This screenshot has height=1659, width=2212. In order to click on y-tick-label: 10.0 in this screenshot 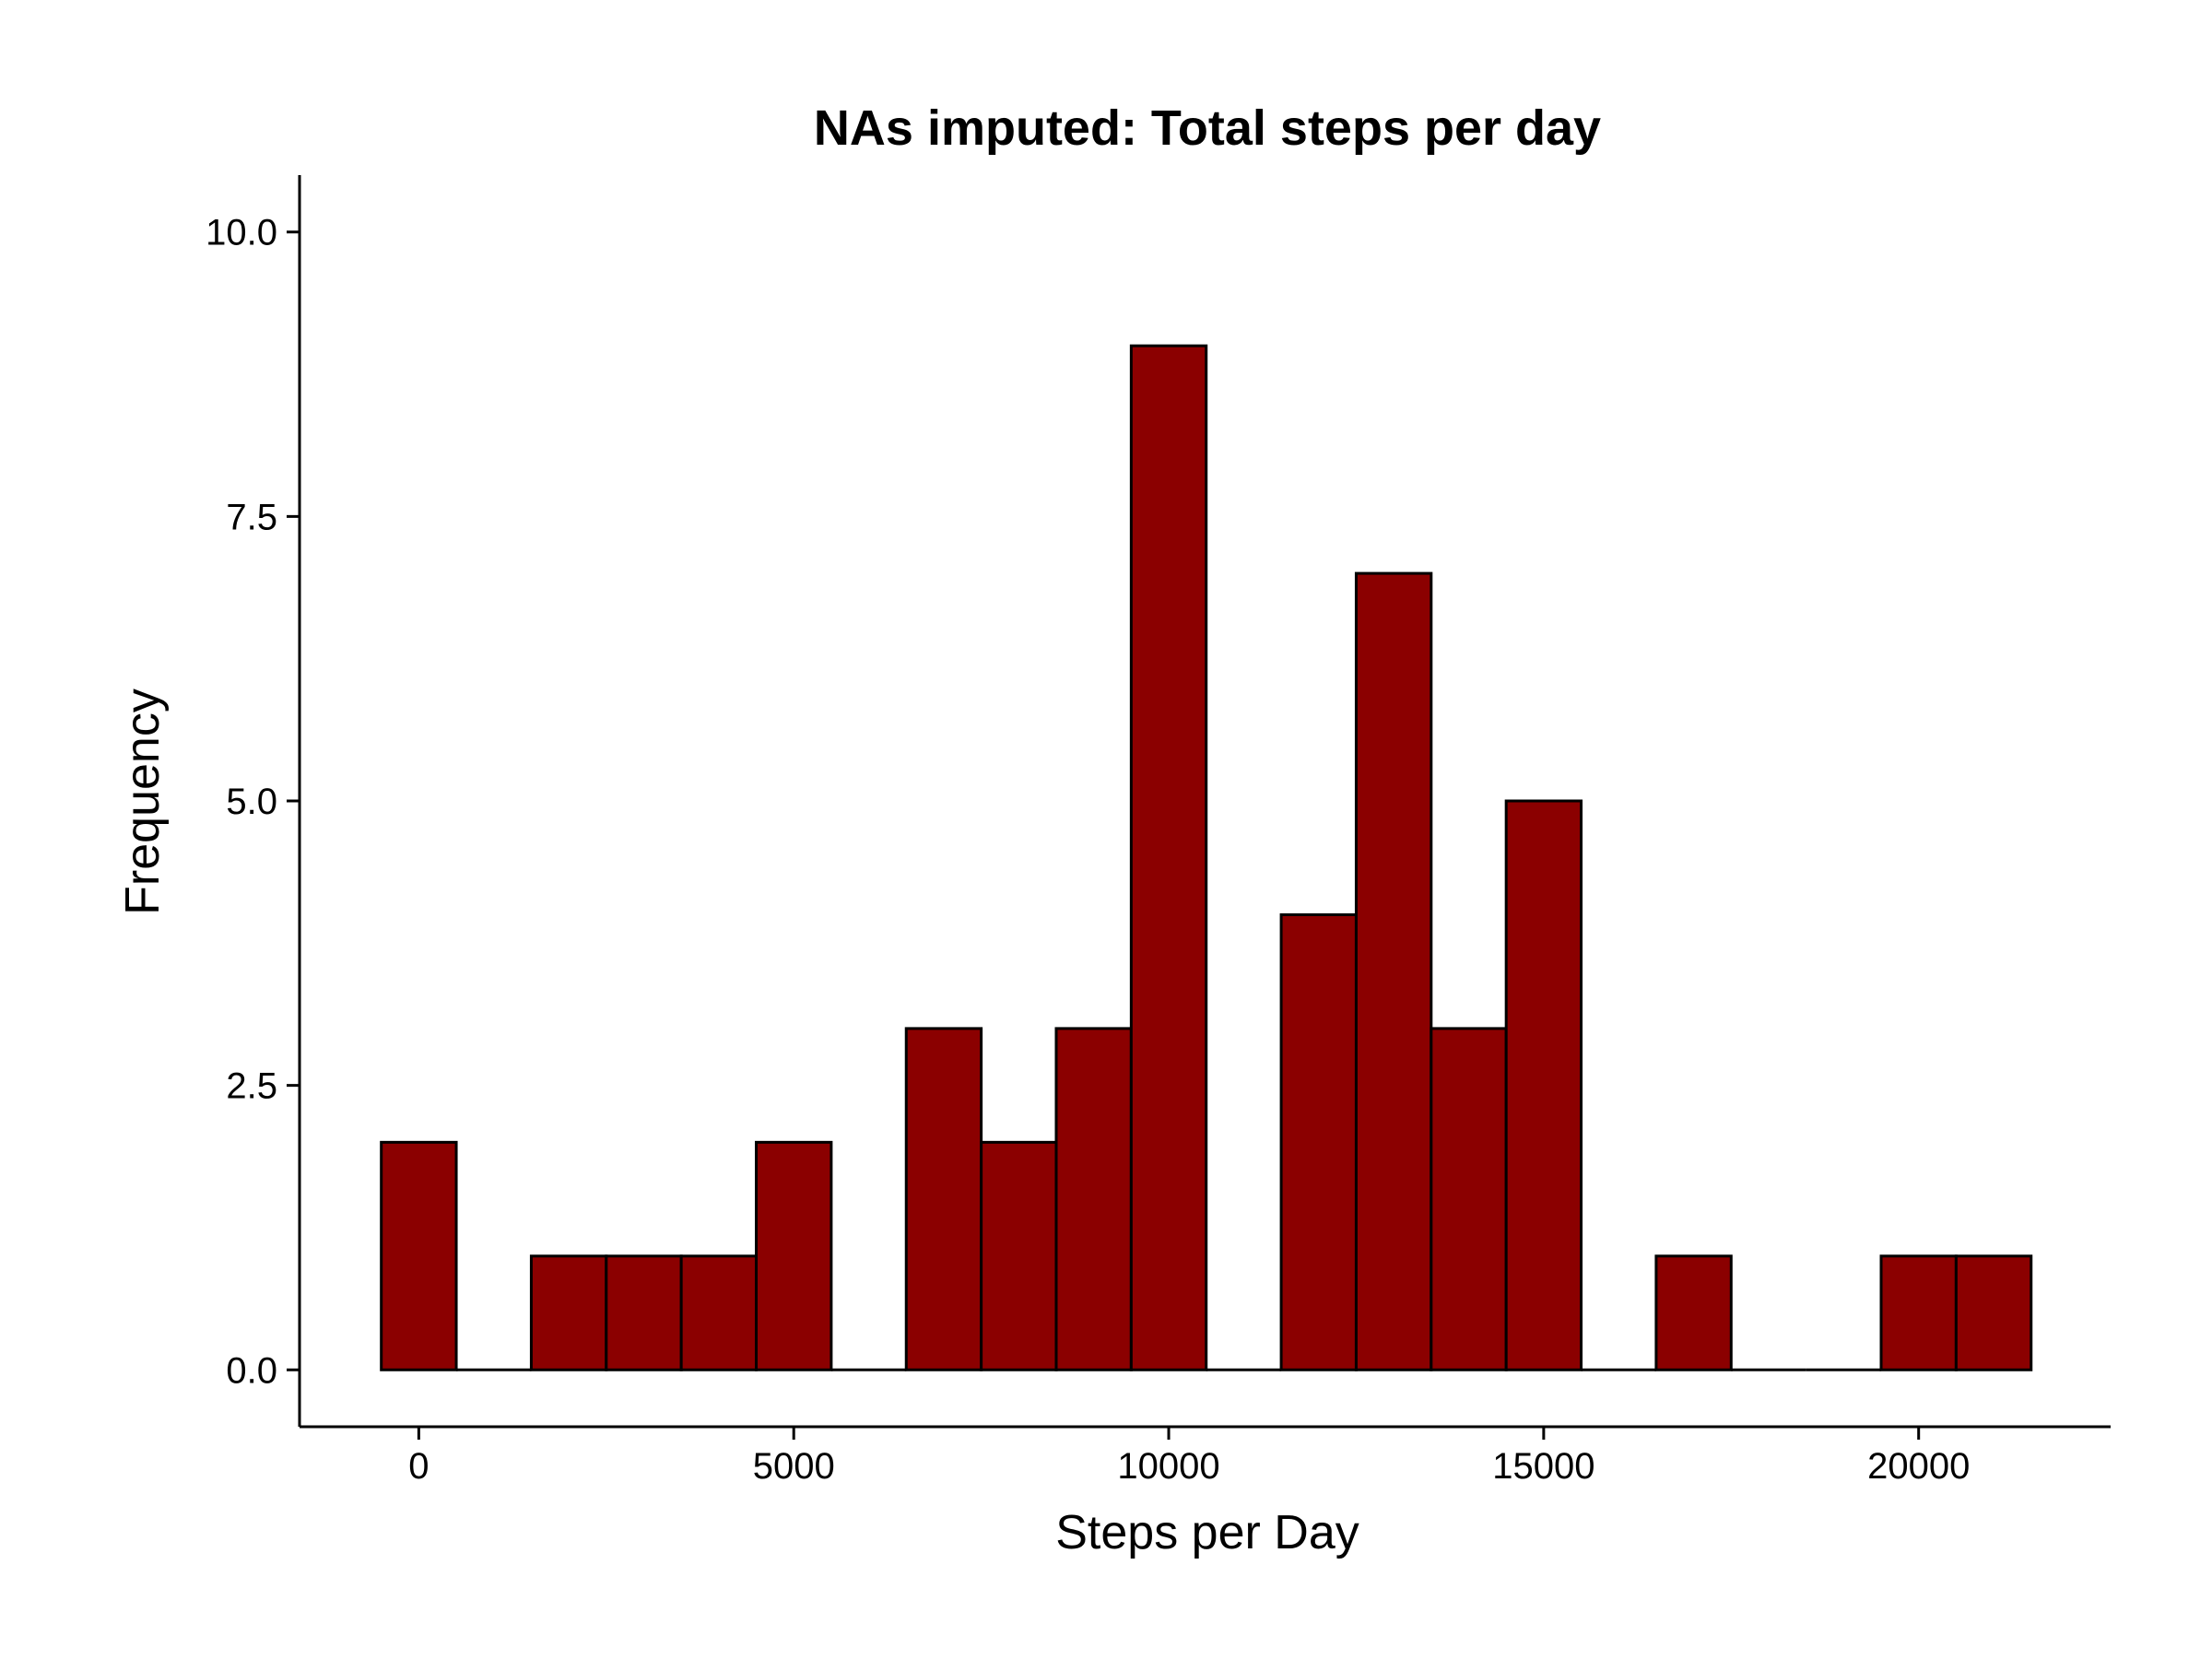, I will do `click(241, 233)`.